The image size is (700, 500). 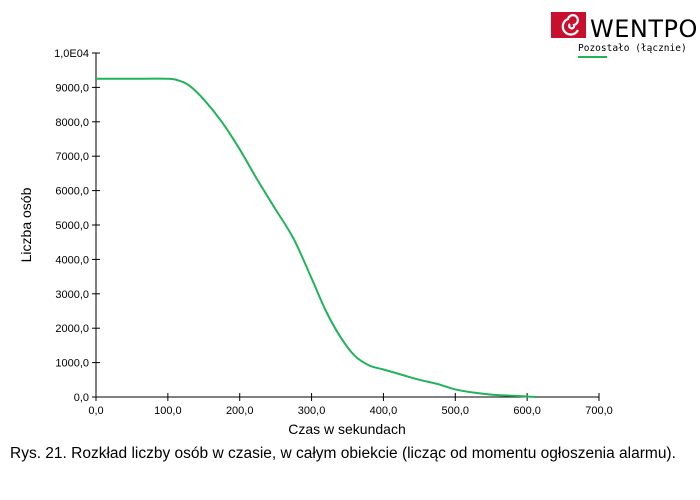 I want to click on logo-text: WENTPO, so click(x=644, y=29).